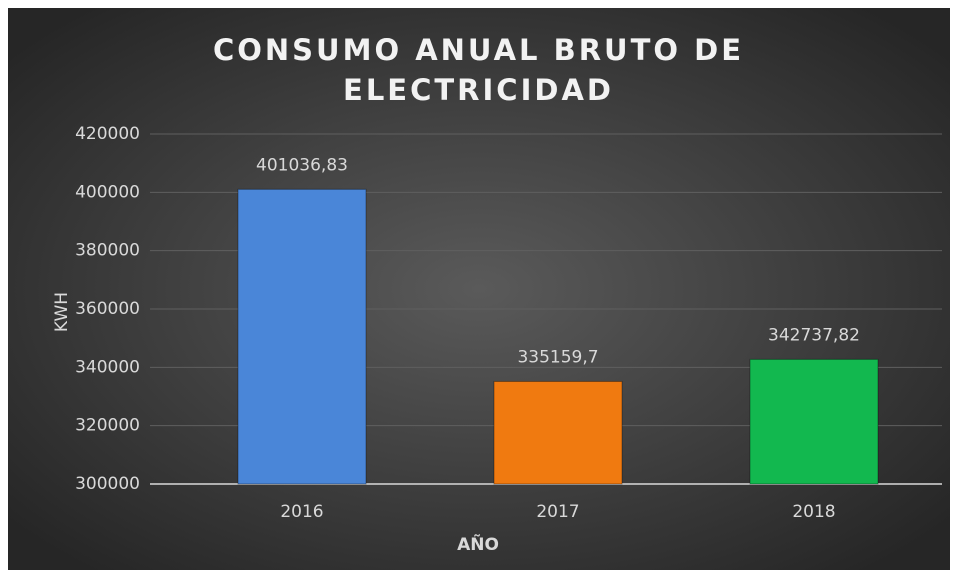 This screenshot has width=957, height=578. Describe the element at coordinates (301, 512) in the screenshot. I see `x-tick-label: 2016` at that location.